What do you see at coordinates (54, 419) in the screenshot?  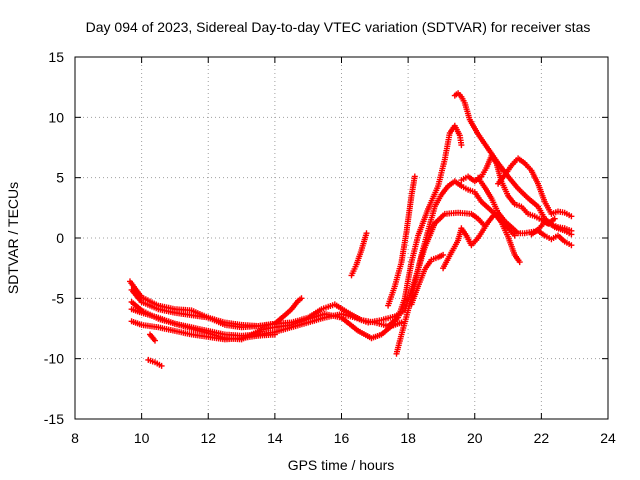 I see `y-tick-label: -15` at bounding box center [54, 419].